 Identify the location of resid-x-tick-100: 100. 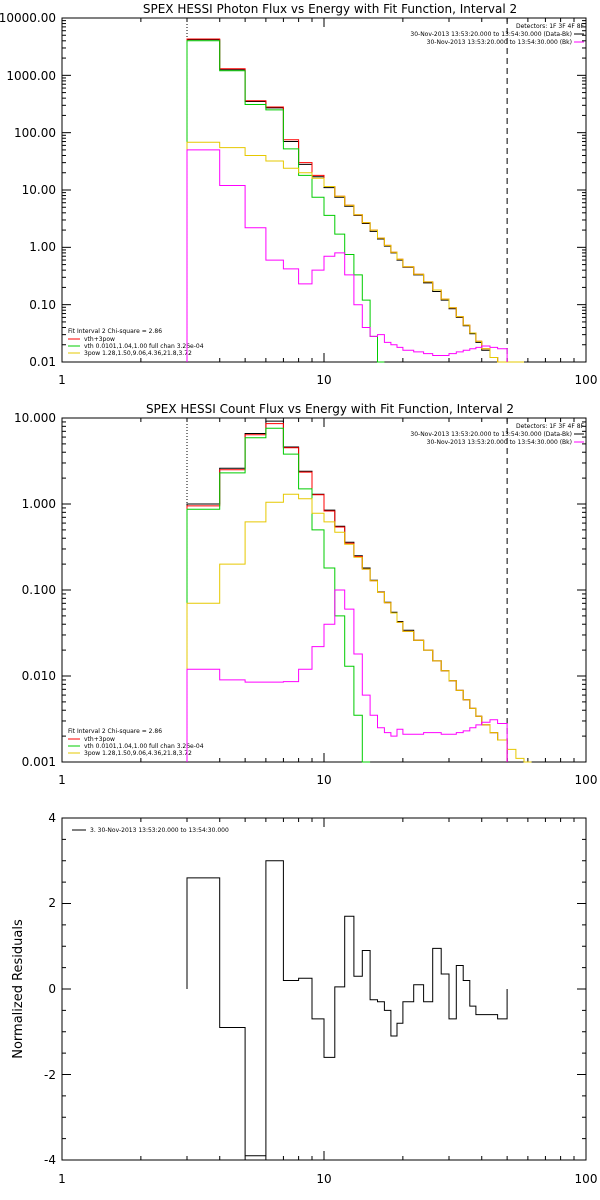
(586, 1179).